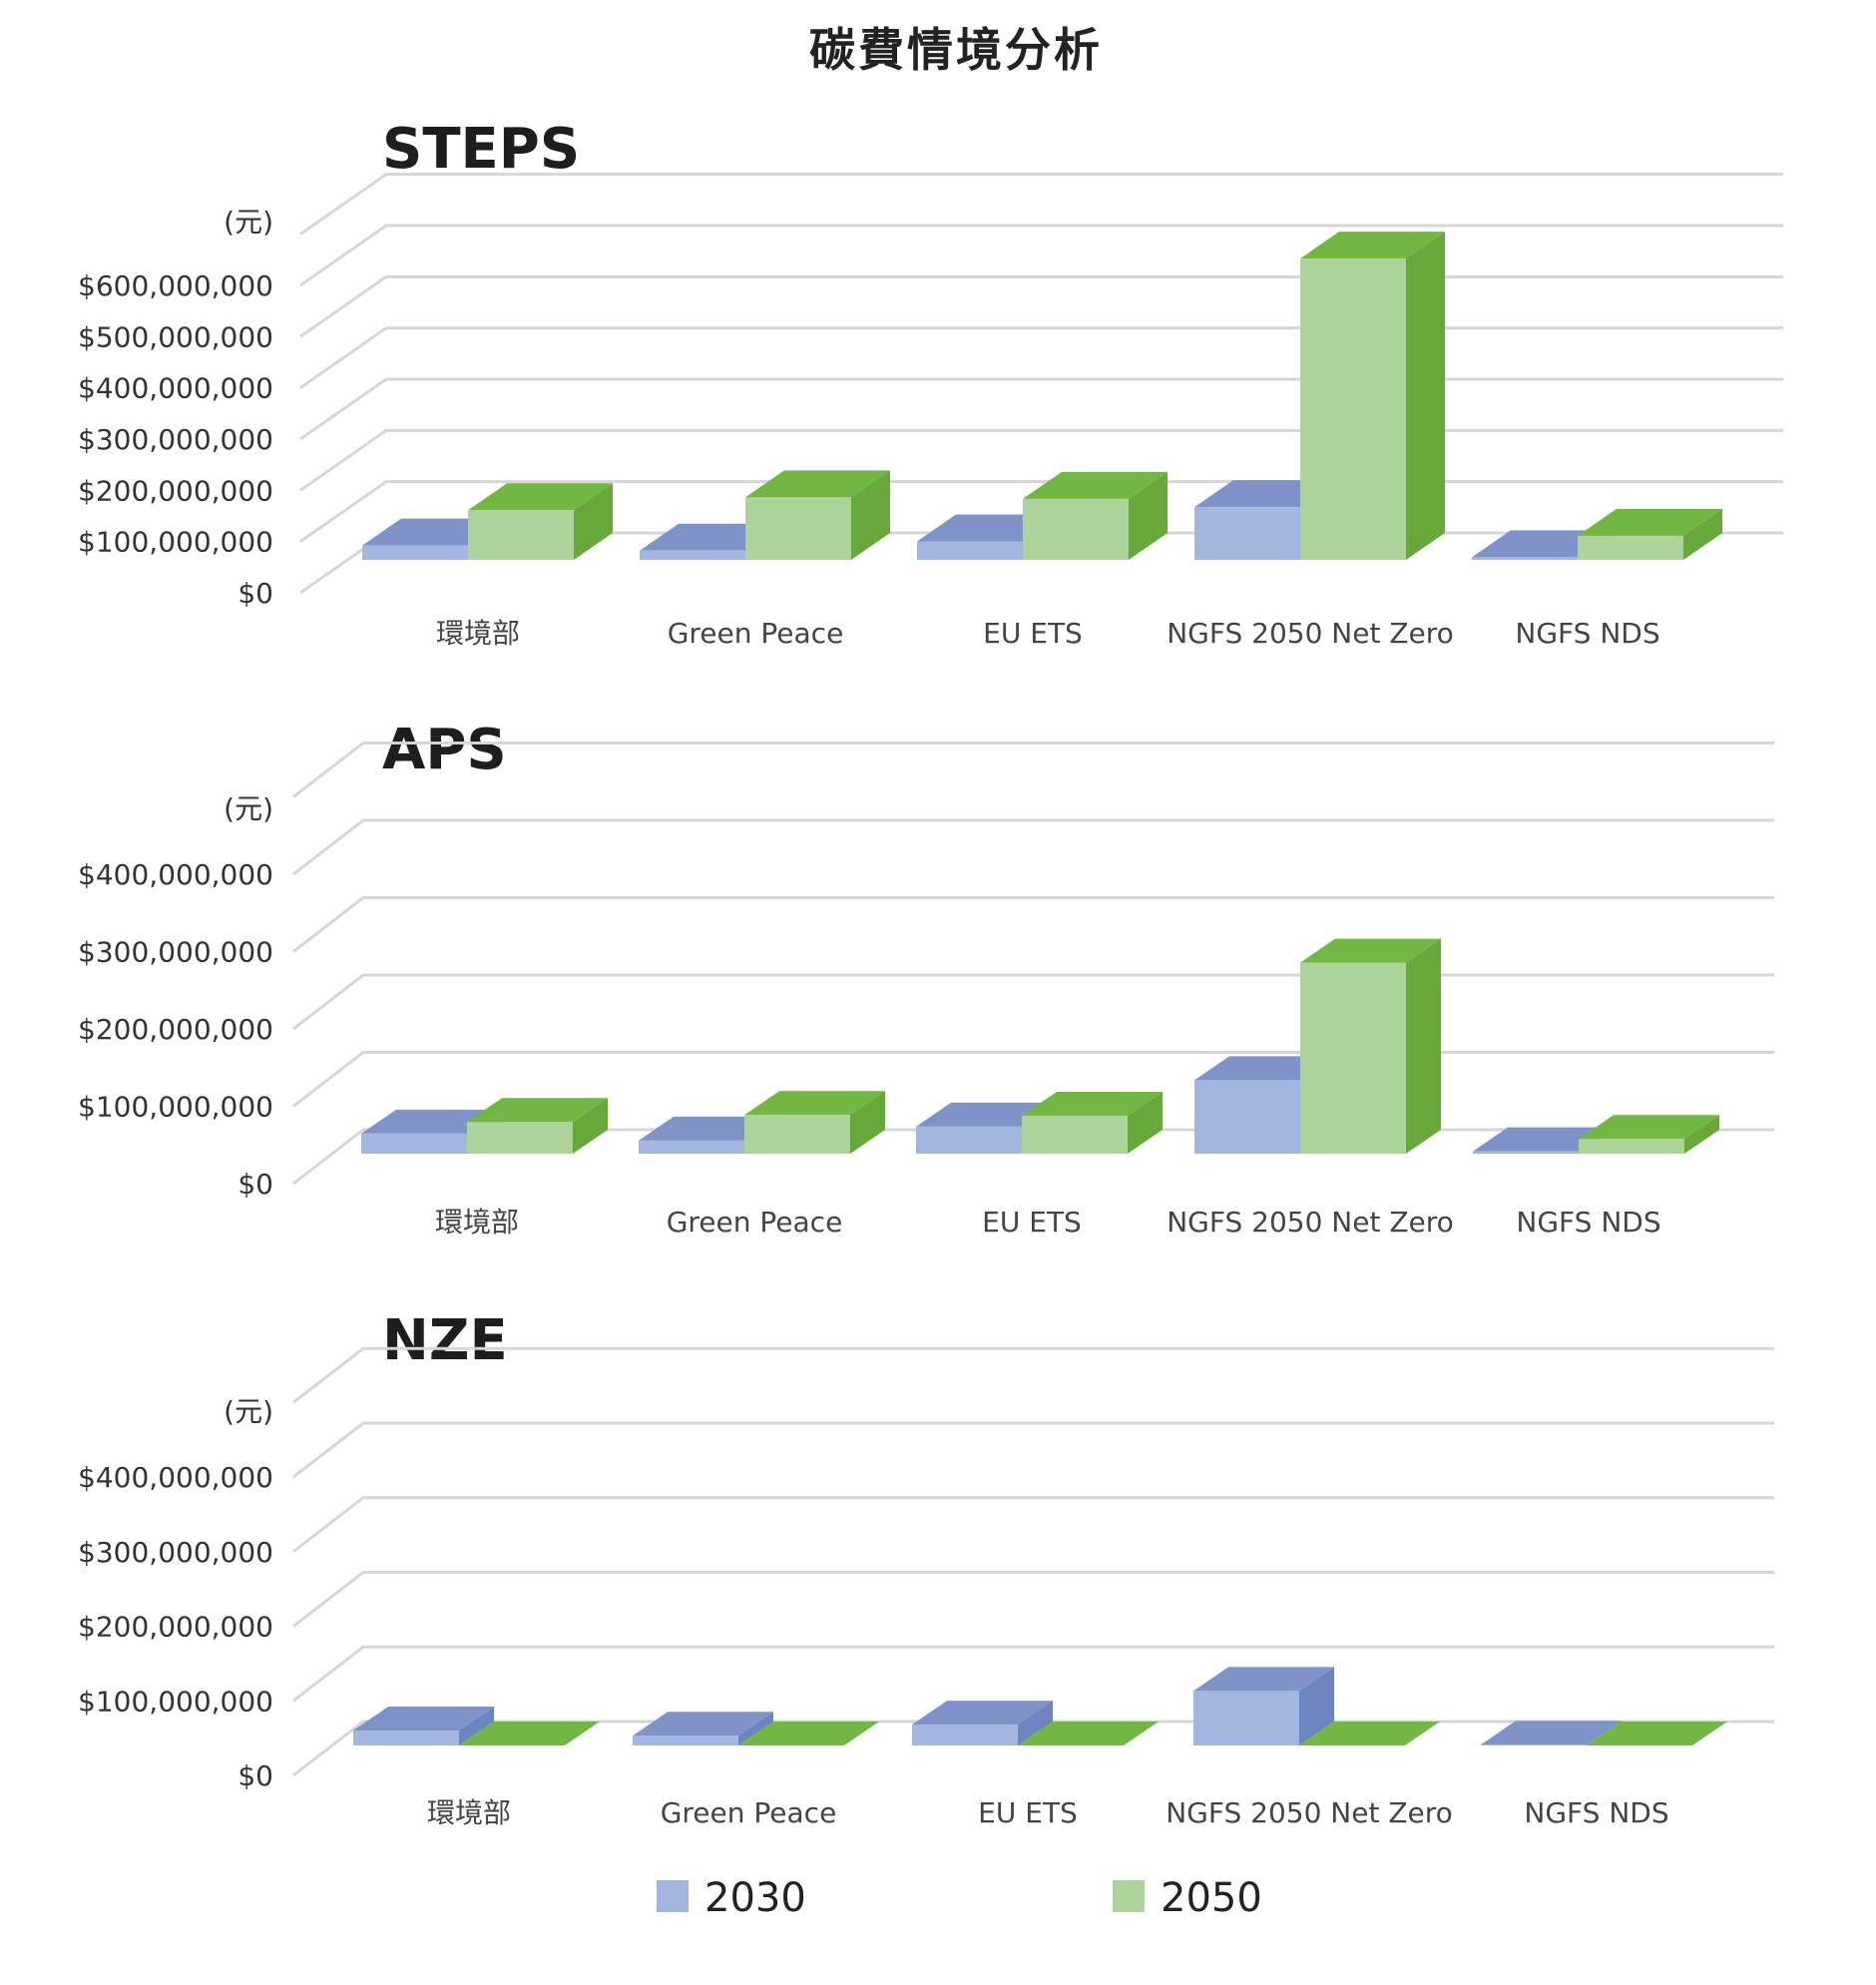  I want to click on x-category-label: NGFS 2050 Net Zero, so click(1310, 1223).